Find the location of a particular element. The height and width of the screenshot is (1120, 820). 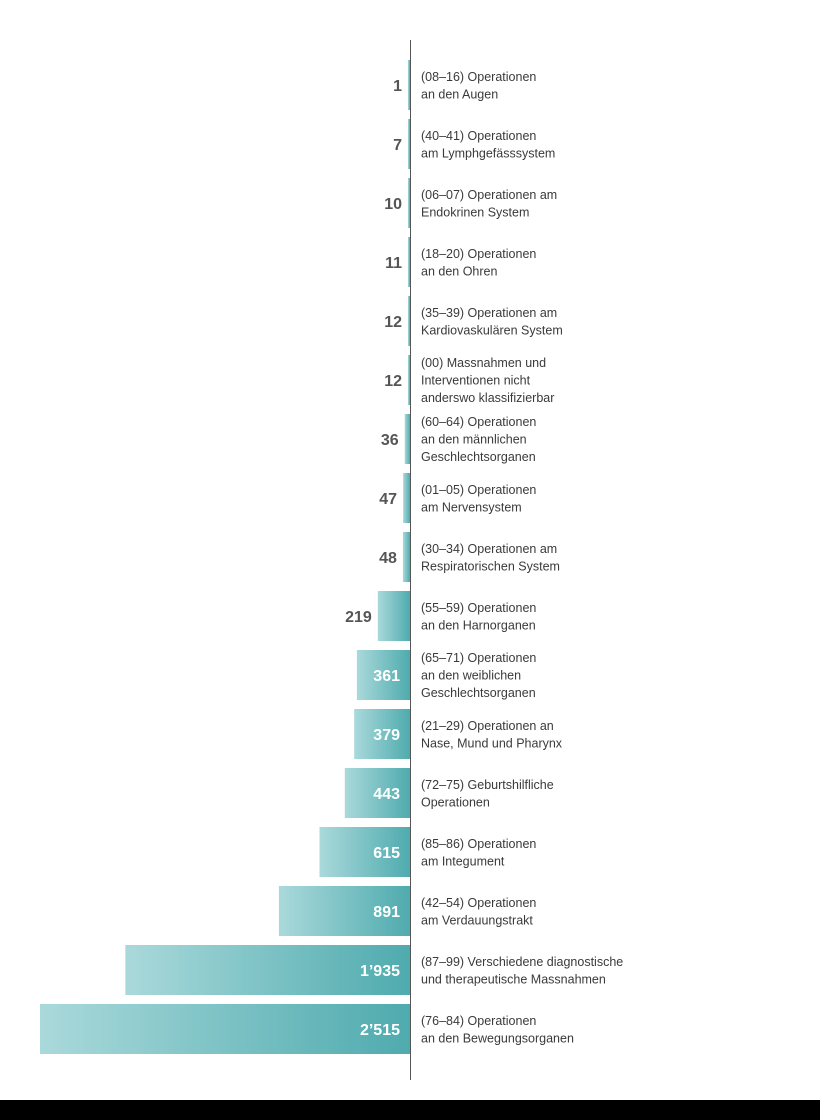

category-label-line: am Nervensystem is located at coordinates (471, 507).